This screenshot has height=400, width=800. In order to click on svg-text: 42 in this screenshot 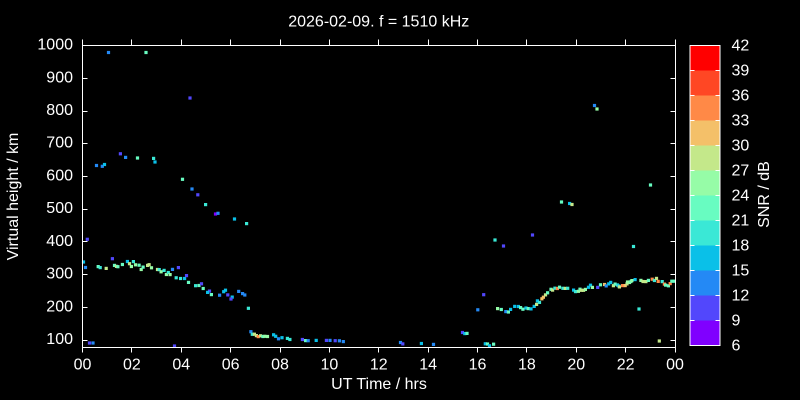, I will do `click(741, 46)`.